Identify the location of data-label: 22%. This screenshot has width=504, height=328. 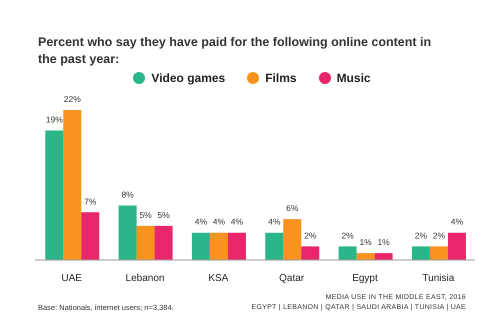
(73, 99).